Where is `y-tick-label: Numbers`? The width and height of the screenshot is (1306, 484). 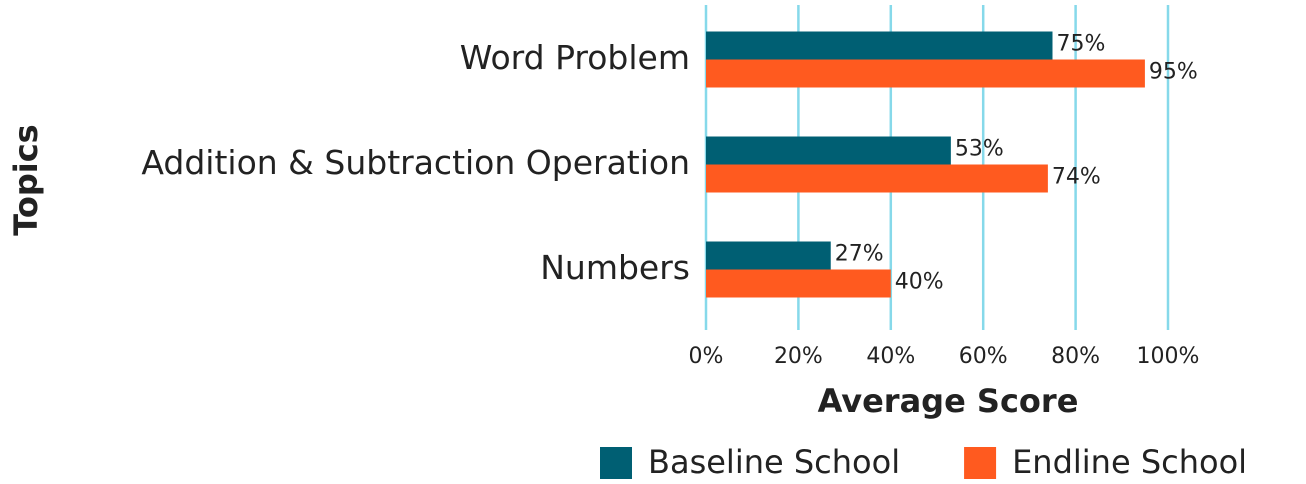
y-tick-label: Numbers is located at coordinates (615, 267).